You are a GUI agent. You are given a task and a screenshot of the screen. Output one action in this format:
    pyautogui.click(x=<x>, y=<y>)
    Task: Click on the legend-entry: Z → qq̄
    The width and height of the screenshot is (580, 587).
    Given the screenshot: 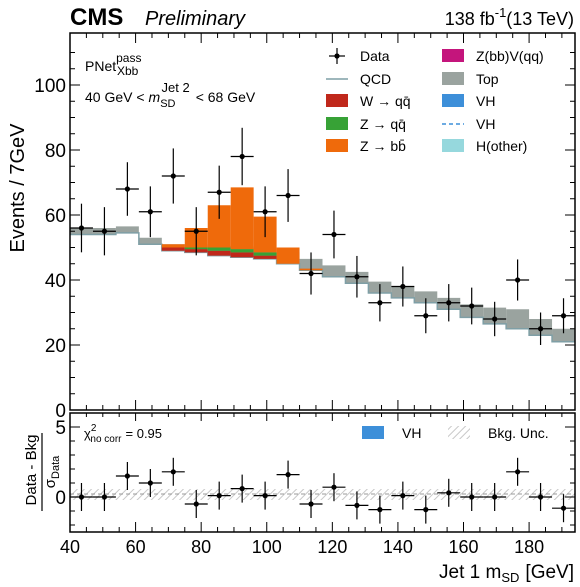 What is the action you would take?
    pyautogui.click(x=366, y=124)
    